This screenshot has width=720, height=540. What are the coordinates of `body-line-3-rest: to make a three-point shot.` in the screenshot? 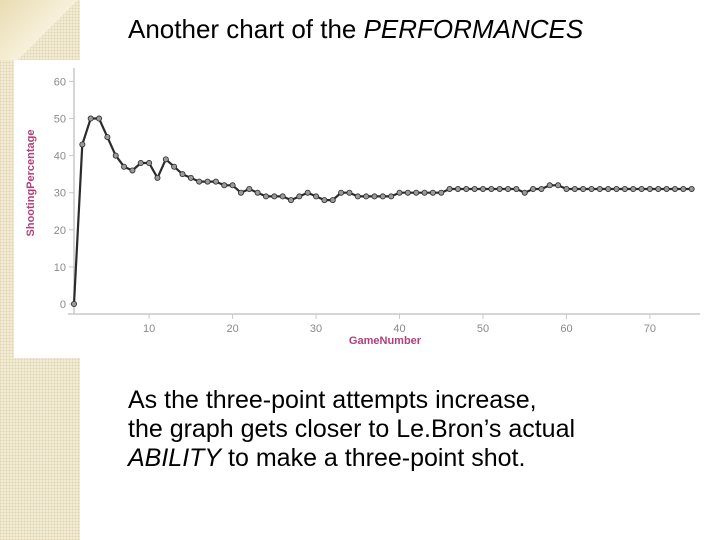 It's located at (373, 458).